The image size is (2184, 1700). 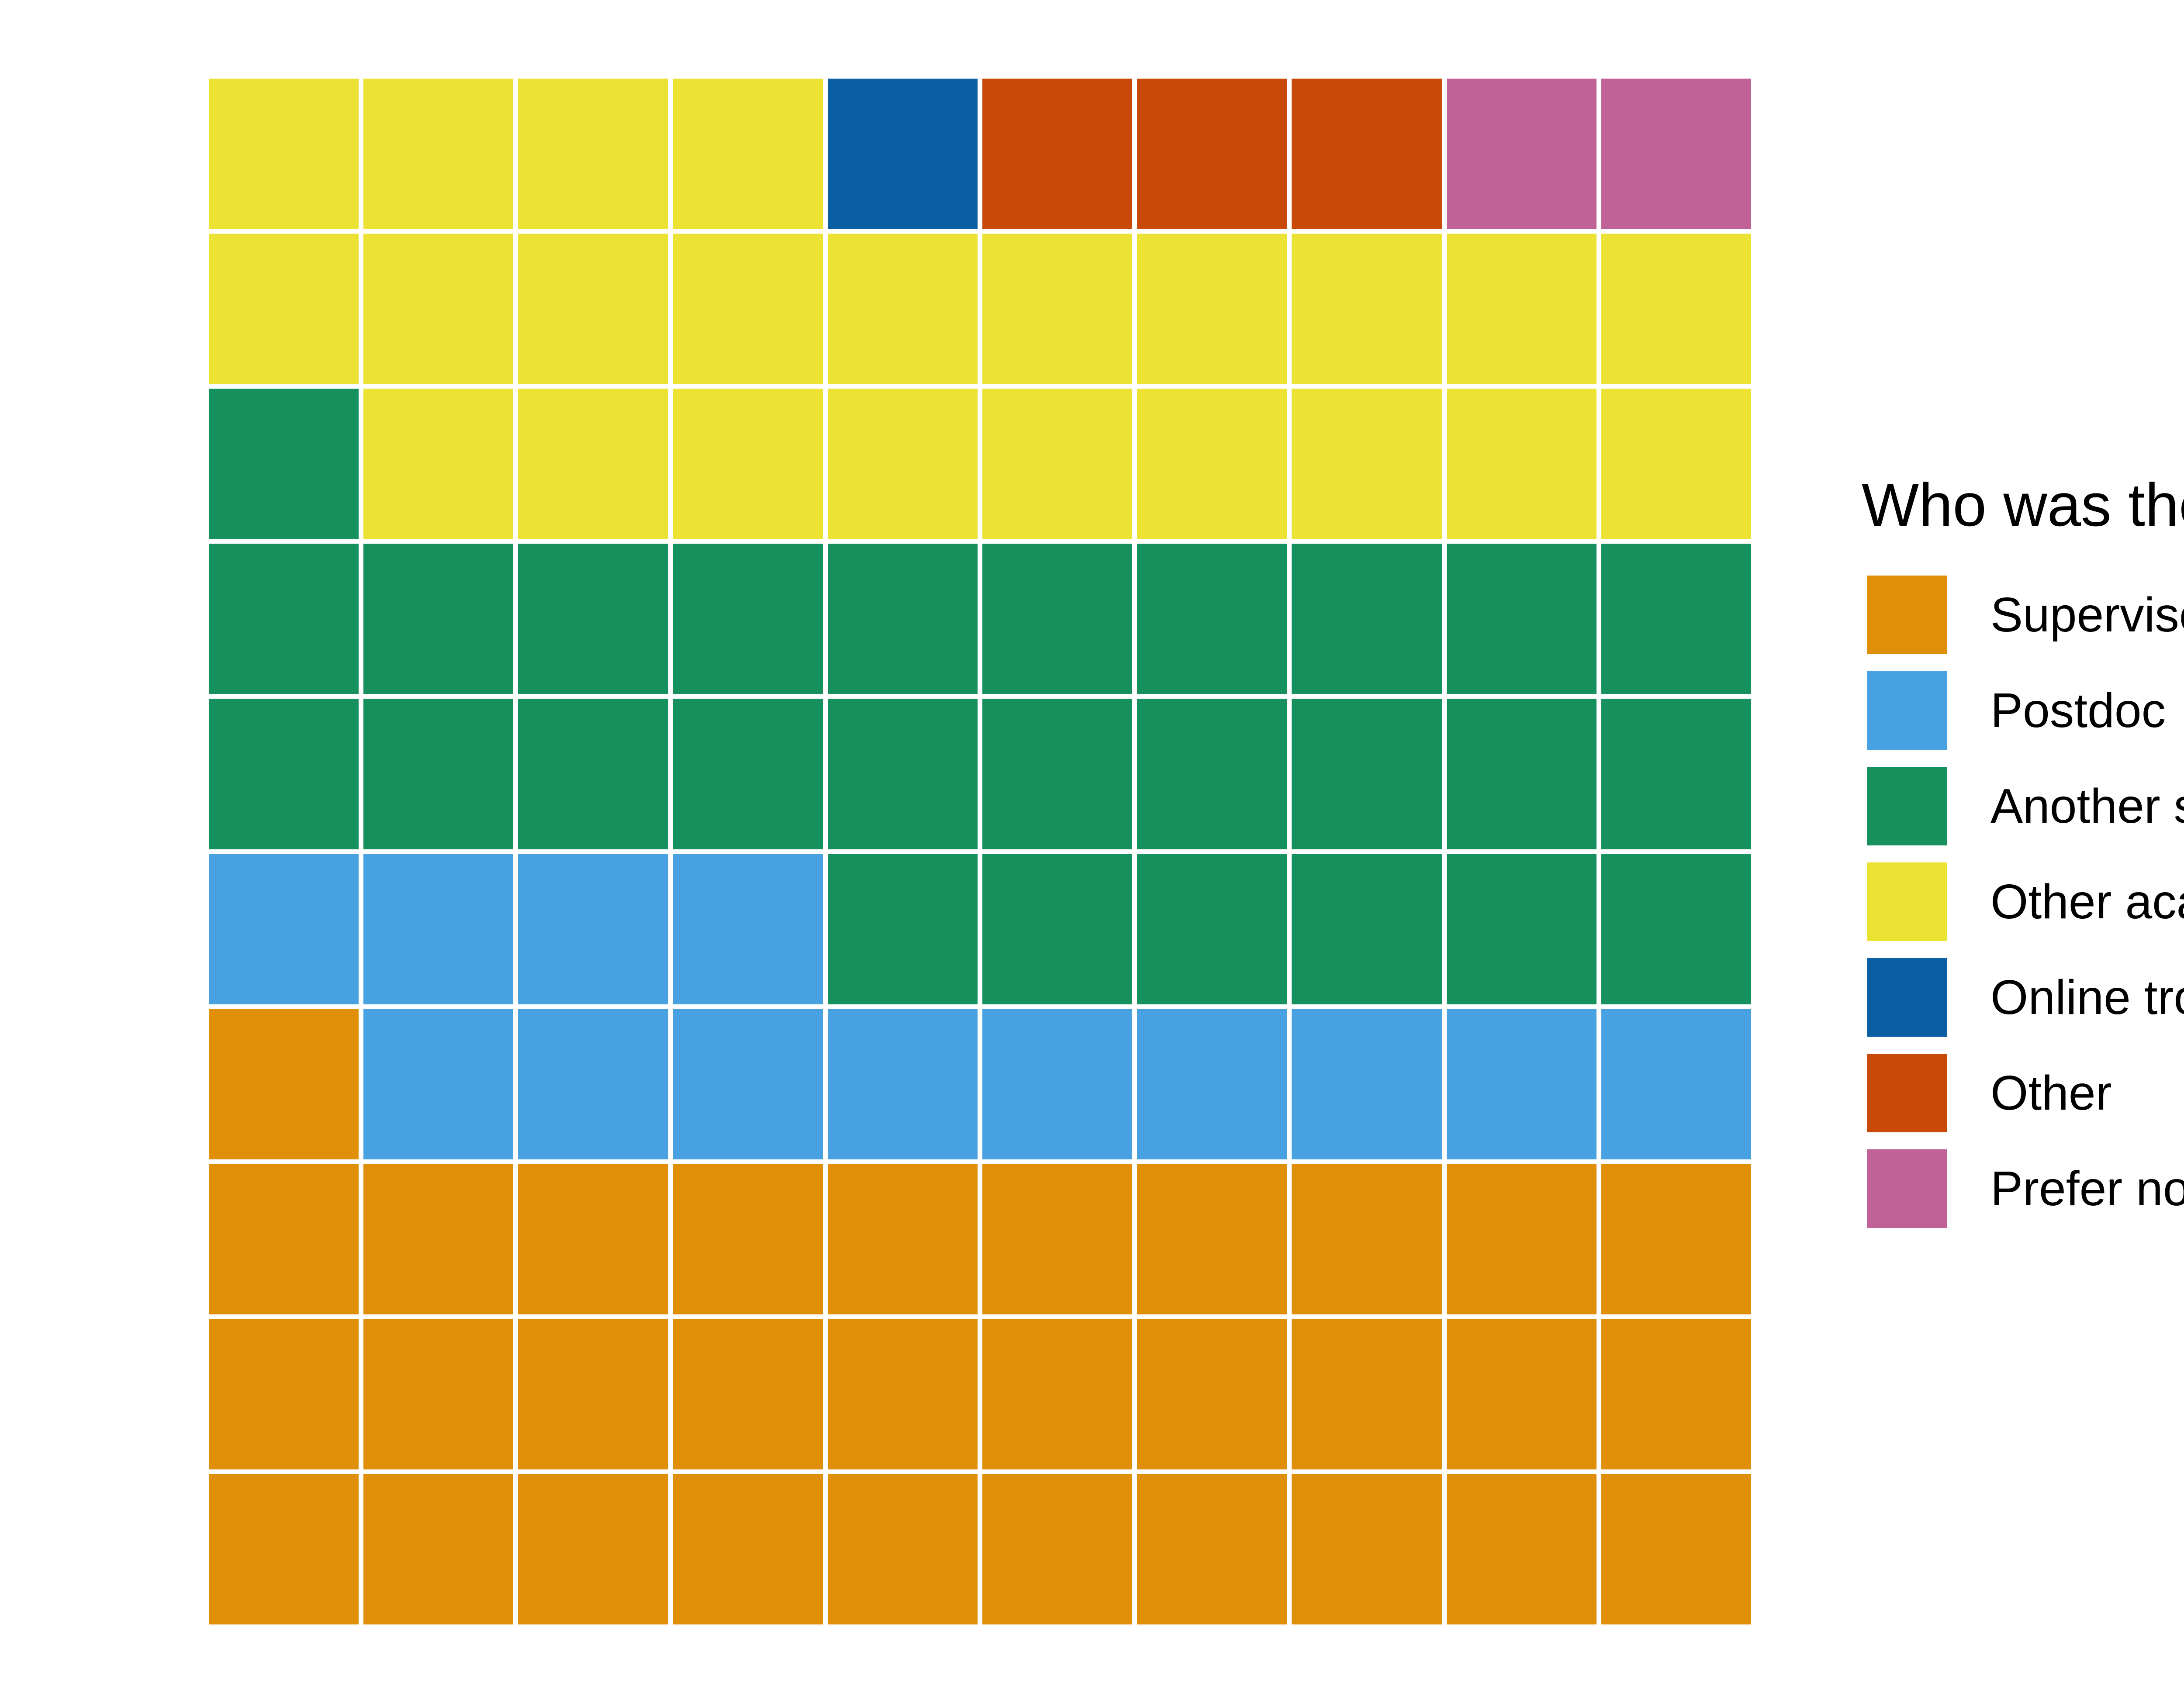 I want to click on legend-item-label: Another student, so click(x=2087, y=806).